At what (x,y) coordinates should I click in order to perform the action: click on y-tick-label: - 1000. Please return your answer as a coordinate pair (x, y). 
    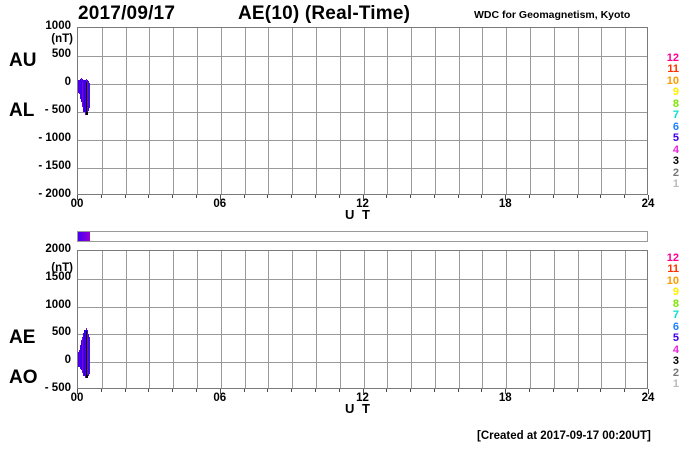
    Looking at the image, I should click on (54, 138).